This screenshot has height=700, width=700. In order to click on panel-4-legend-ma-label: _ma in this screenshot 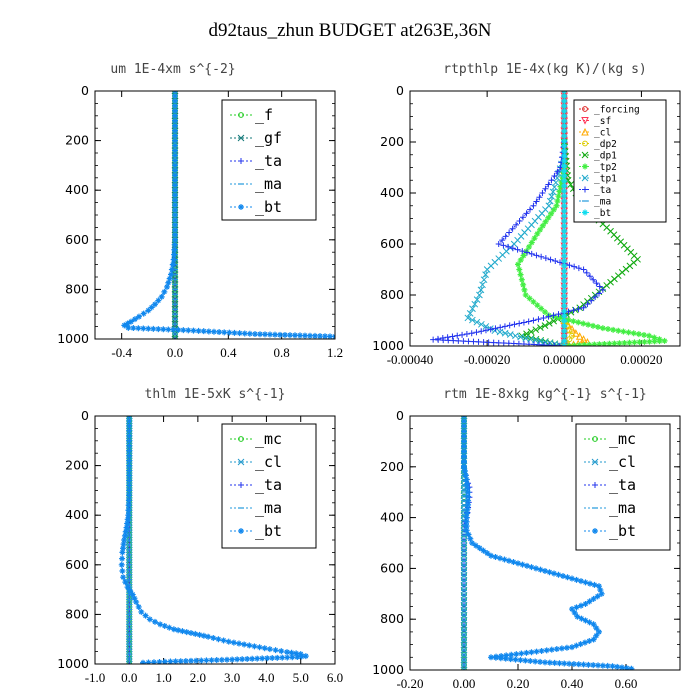, I will do `click(622, 508)`.